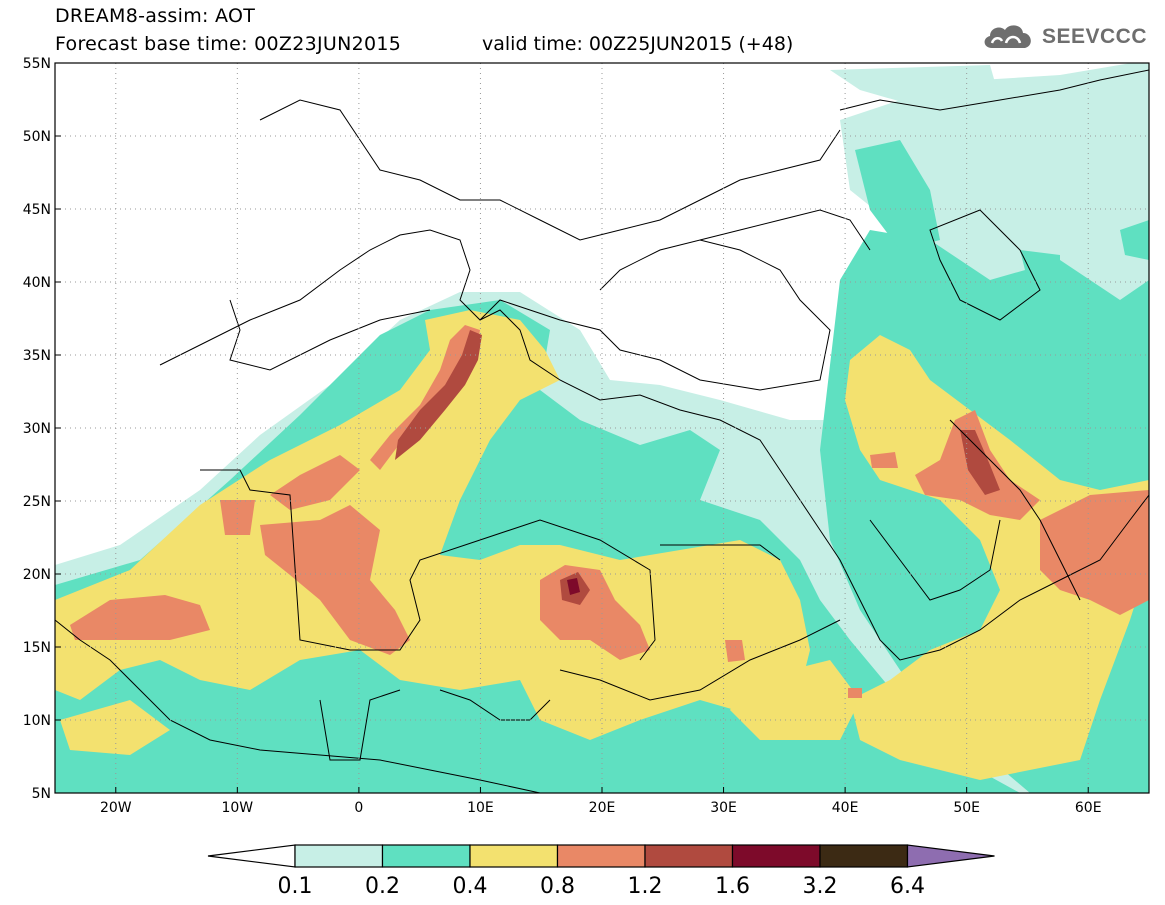  I want to click on lat-label: 55N, so click(37, 64).